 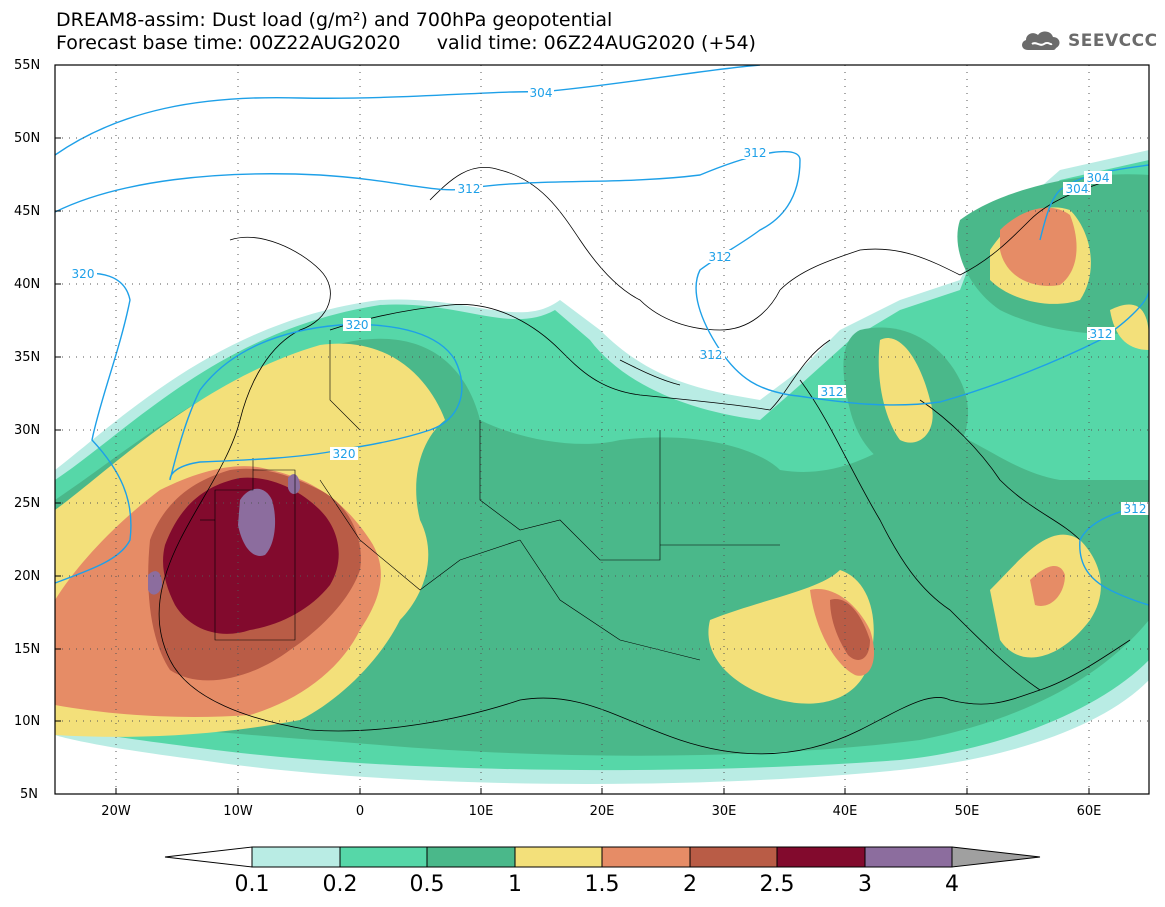 I want to click on cloud-icon, so click(x=1041, y=40).